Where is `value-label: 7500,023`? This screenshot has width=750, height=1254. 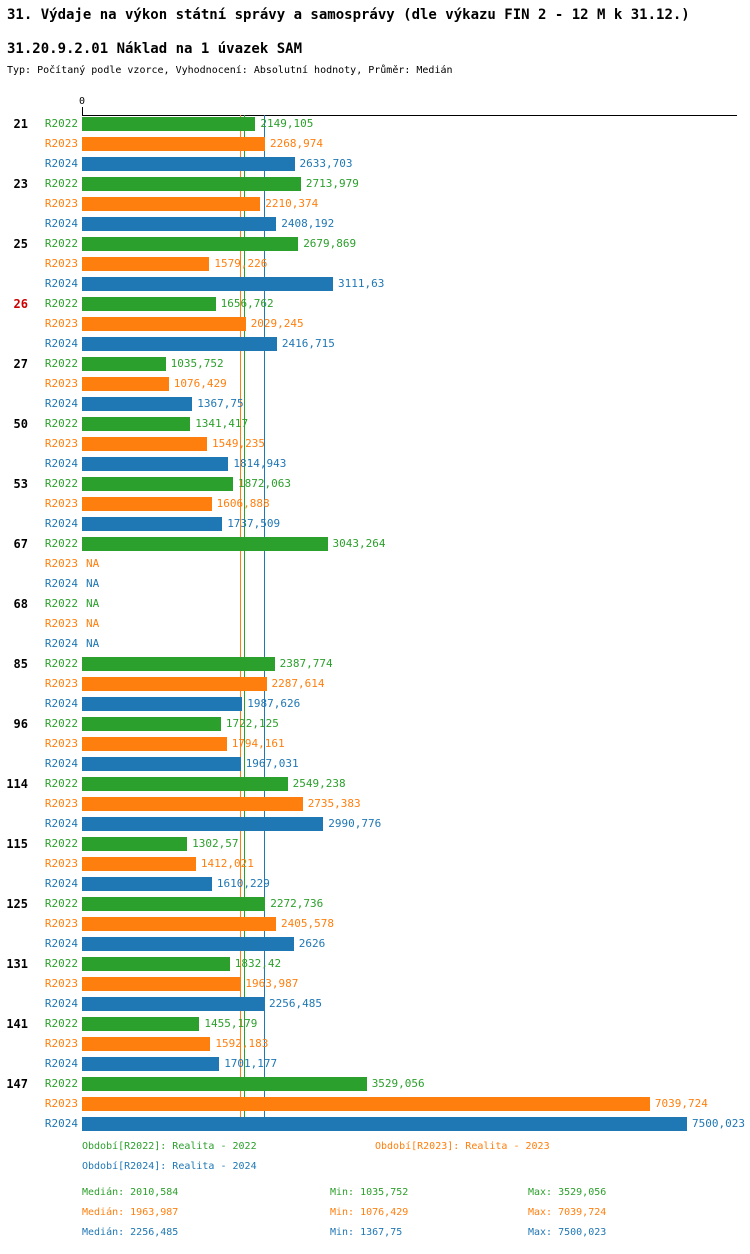 value-label: 7500,023 is located at coordinates (718, 1123).